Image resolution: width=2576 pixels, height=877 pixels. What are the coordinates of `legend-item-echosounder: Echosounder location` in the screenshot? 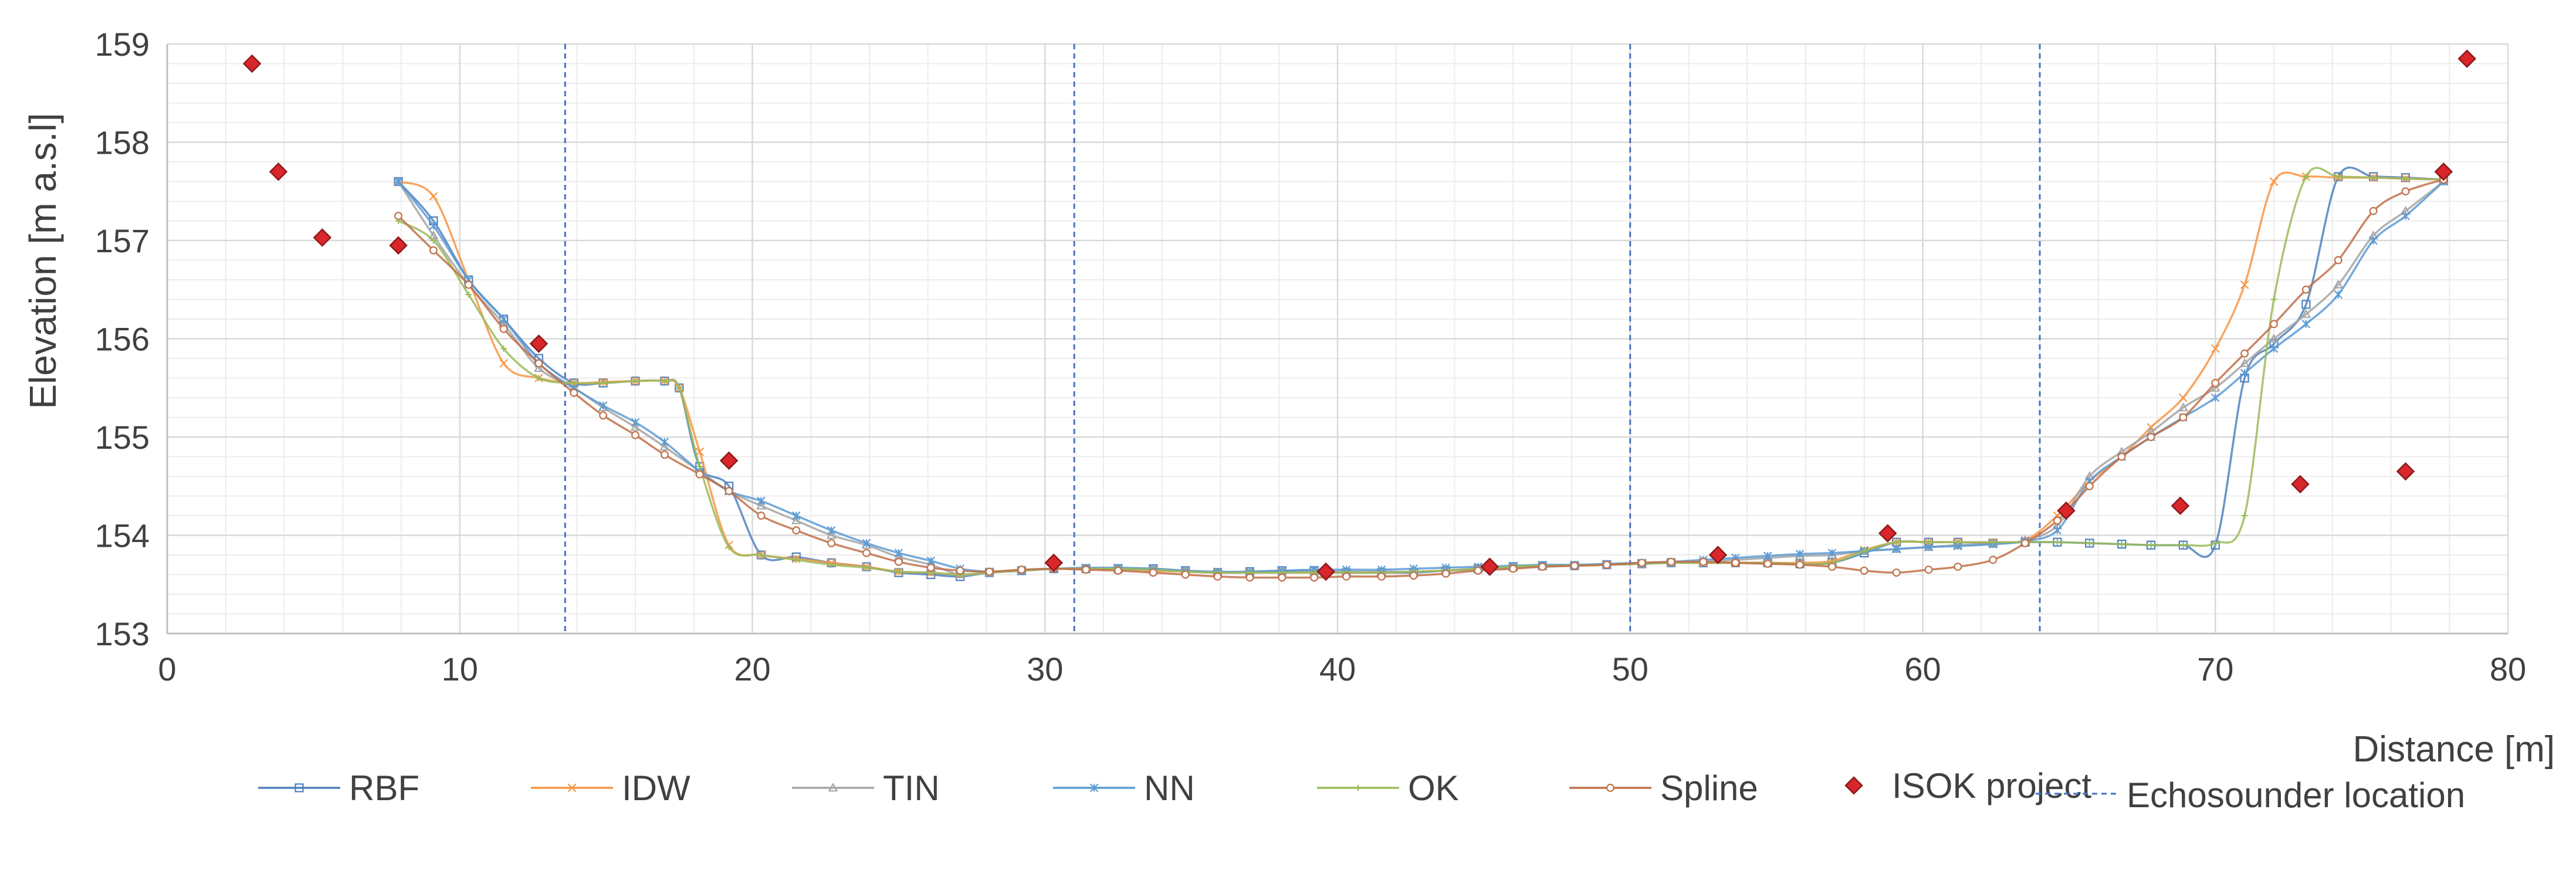 It's located at (2250, 795).